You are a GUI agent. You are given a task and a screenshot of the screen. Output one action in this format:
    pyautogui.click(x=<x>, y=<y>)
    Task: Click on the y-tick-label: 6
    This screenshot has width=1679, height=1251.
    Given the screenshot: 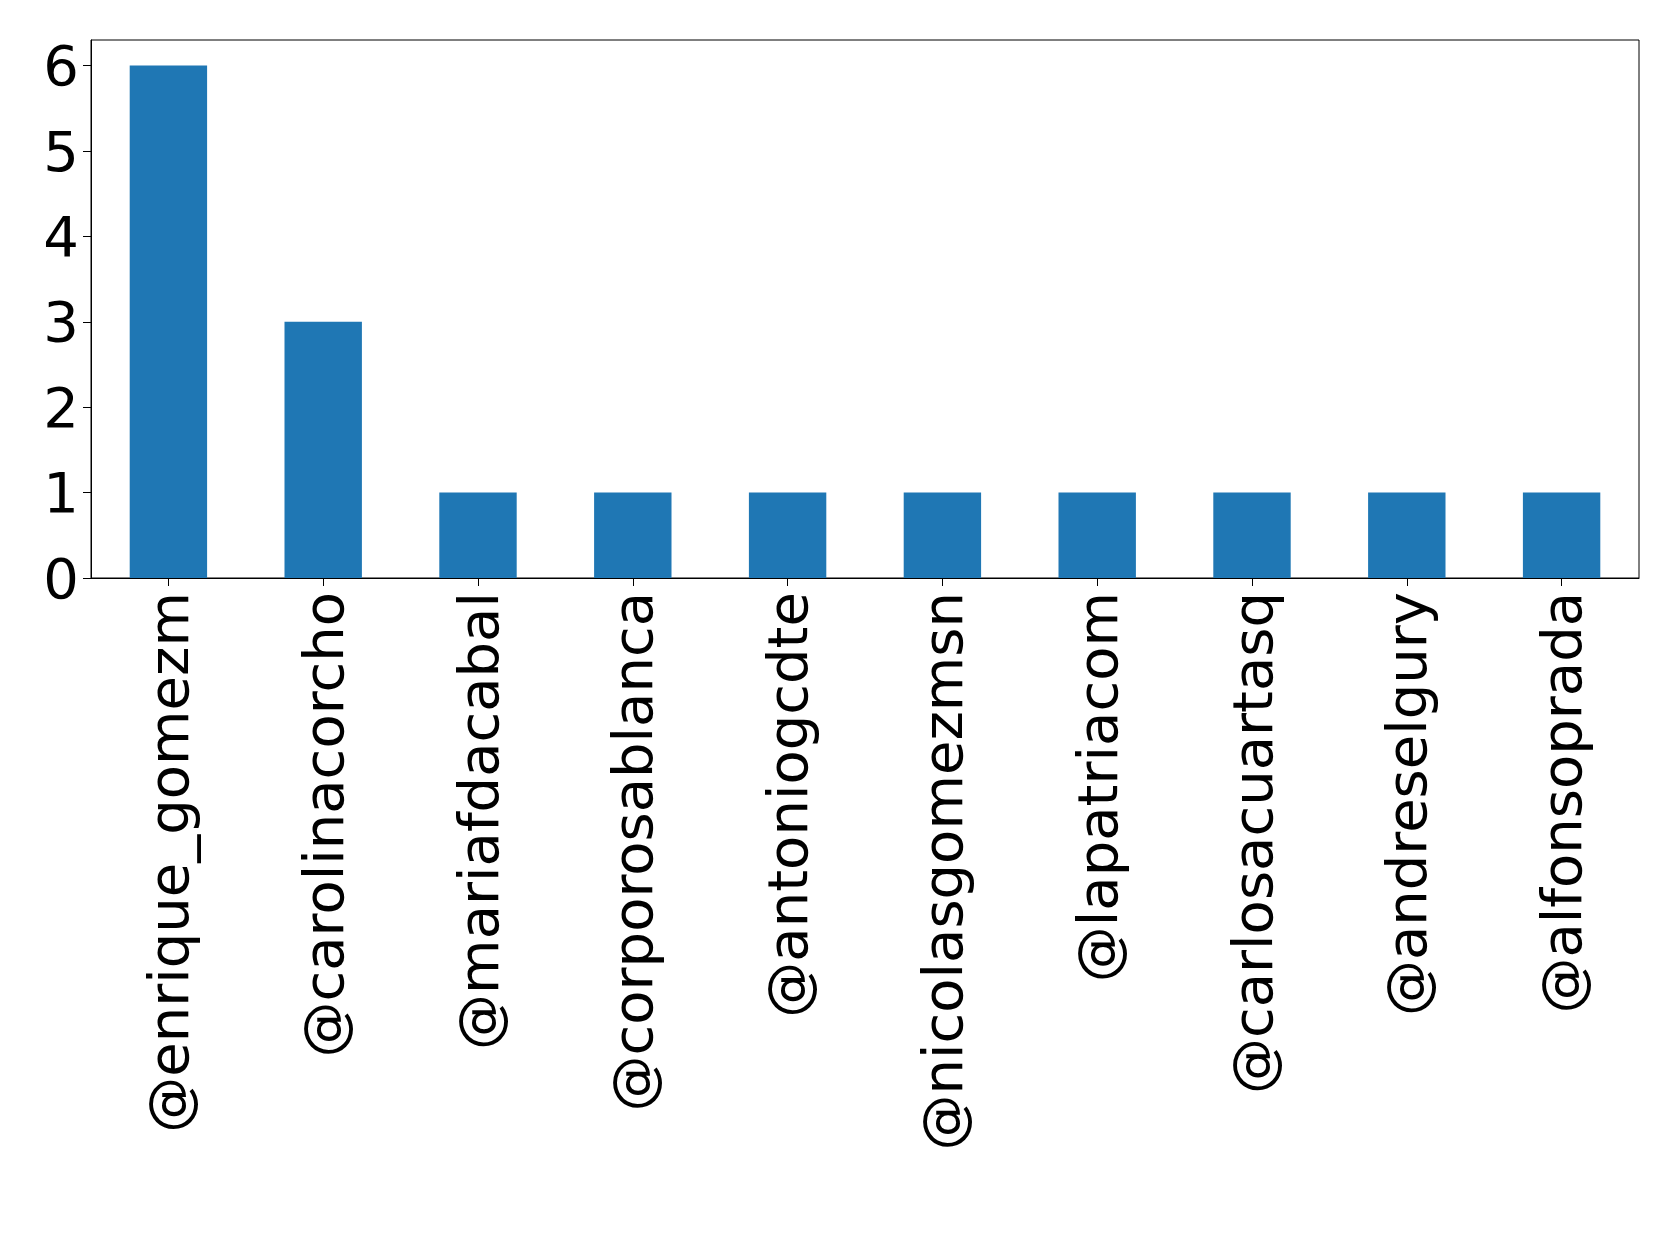 What is the action you would take?
    pyautogui.click(x=61, y=66)
    